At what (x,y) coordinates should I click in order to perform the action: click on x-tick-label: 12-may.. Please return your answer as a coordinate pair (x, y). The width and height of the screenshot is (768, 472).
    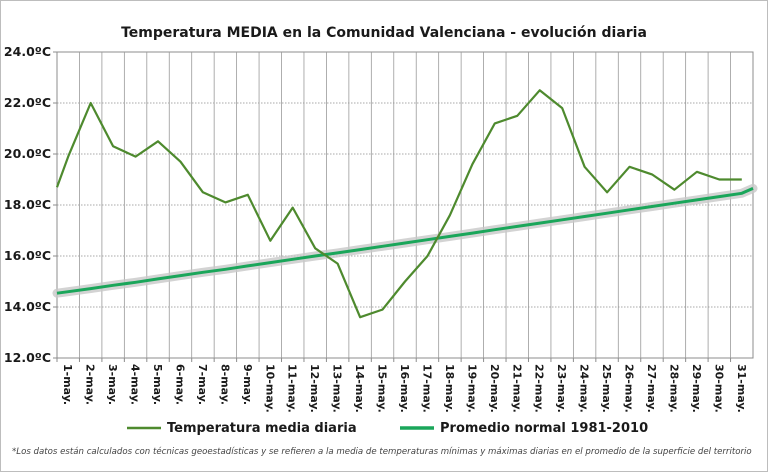
    Looking at the image, I should click on (314, 388).